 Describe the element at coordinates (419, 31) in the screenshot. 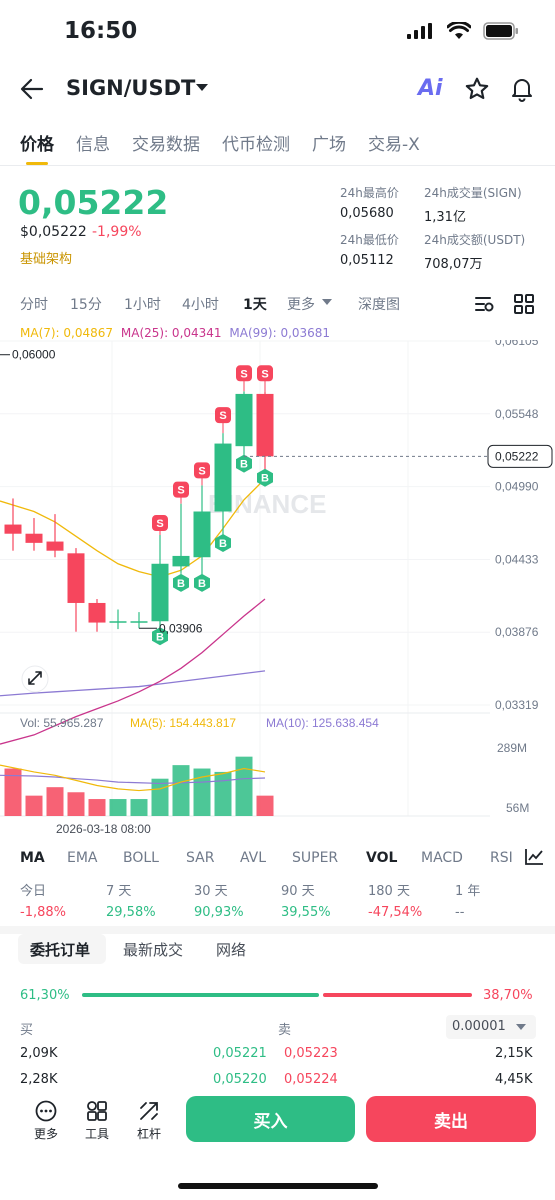

I see `signal-icon` at that location.